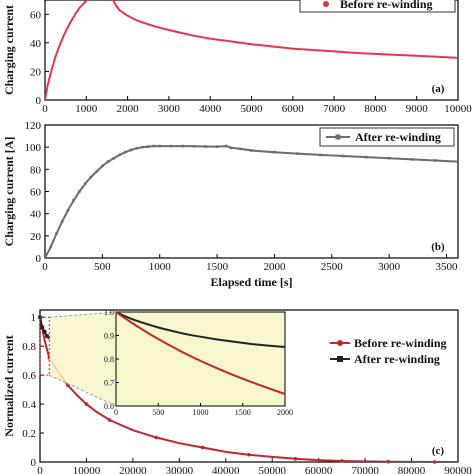 The width and height of the screenshot is (474, 474). Describe the element at coordinates (387, 137) in the screenshot. I see `legend-box` at that location.